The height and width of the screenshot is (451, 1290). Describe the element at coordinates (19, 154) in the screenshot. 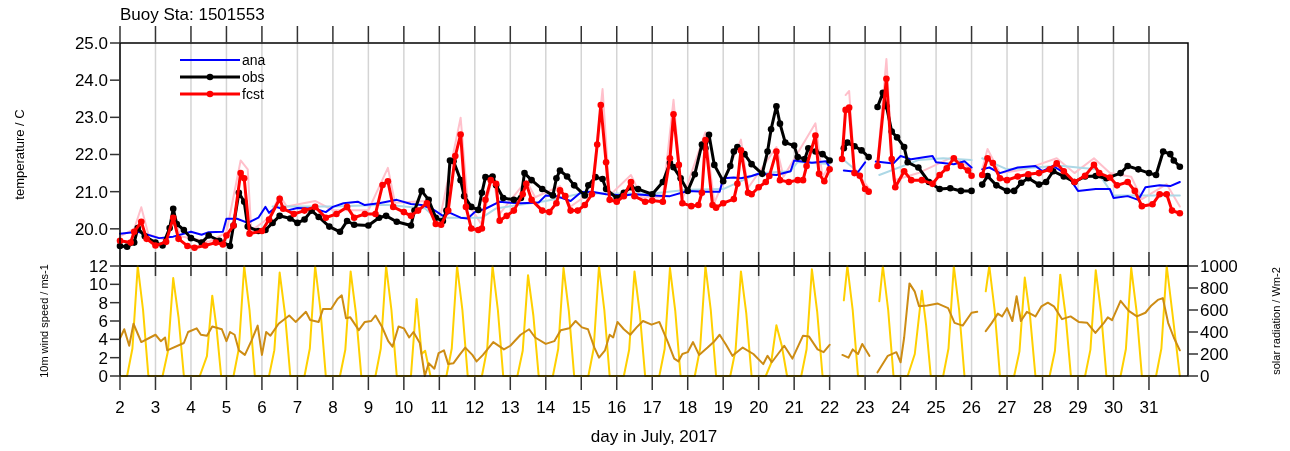

I see `y-axis-title: temperature / C` at that location.